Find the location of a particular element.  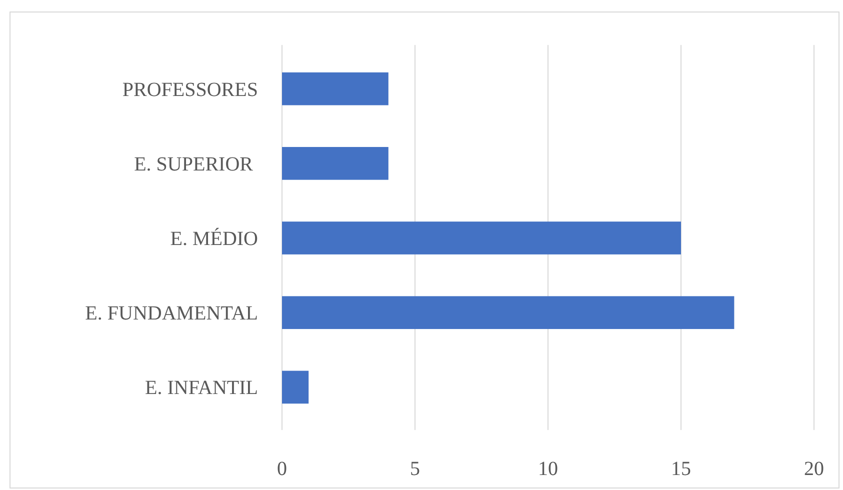

x-tick-label: 20 is located at coordinates (814, 469).